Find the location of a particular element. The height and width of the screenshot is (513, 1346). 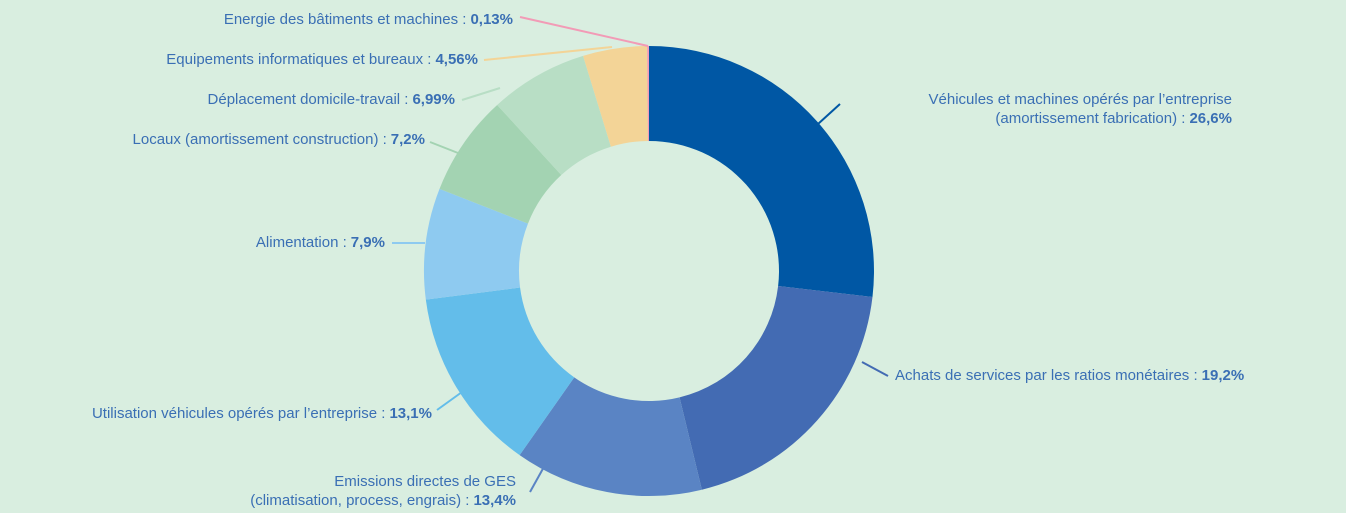

label-line: Alimentation : is located at coordinates (301, 242).